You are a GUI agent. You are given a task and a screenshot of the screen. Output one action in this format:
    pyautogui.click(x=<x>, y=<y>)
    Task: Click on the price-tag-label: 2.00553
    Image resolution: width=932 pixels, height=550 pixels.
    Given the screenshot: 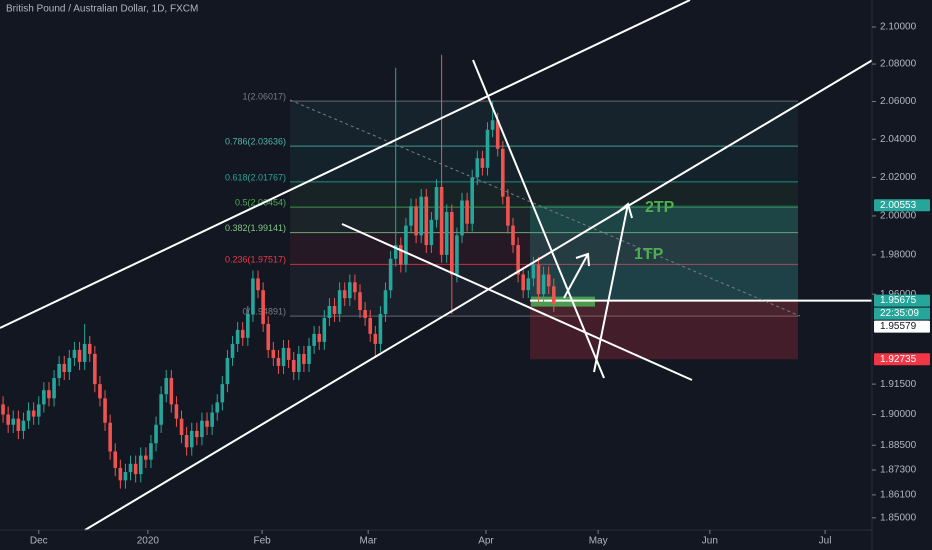 What is the action you would take?
    pyautogui.click(x=898, y=205)
    